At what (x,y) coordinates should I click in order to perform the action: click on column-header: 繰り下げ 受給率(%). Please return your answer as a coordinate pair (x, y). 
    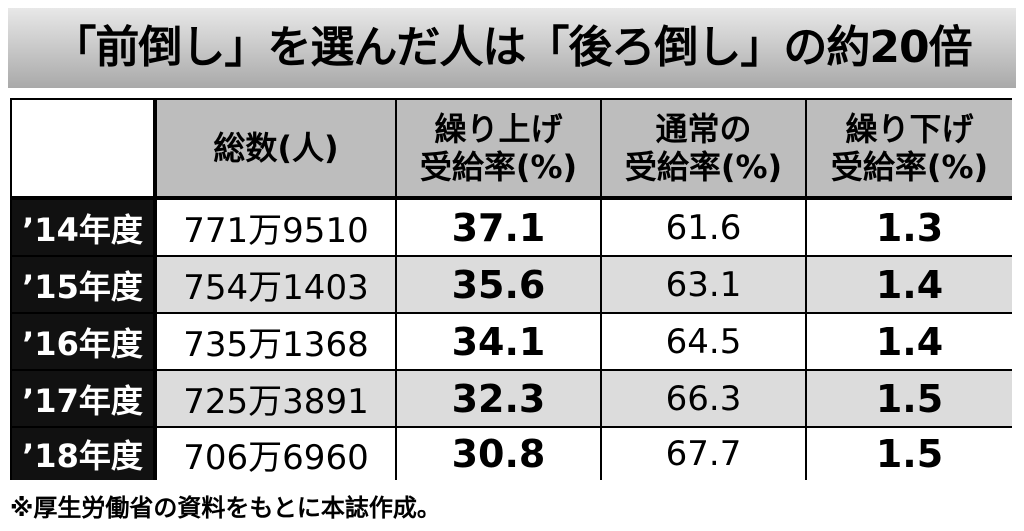
    Looking at the image, I should click on (909, 148).